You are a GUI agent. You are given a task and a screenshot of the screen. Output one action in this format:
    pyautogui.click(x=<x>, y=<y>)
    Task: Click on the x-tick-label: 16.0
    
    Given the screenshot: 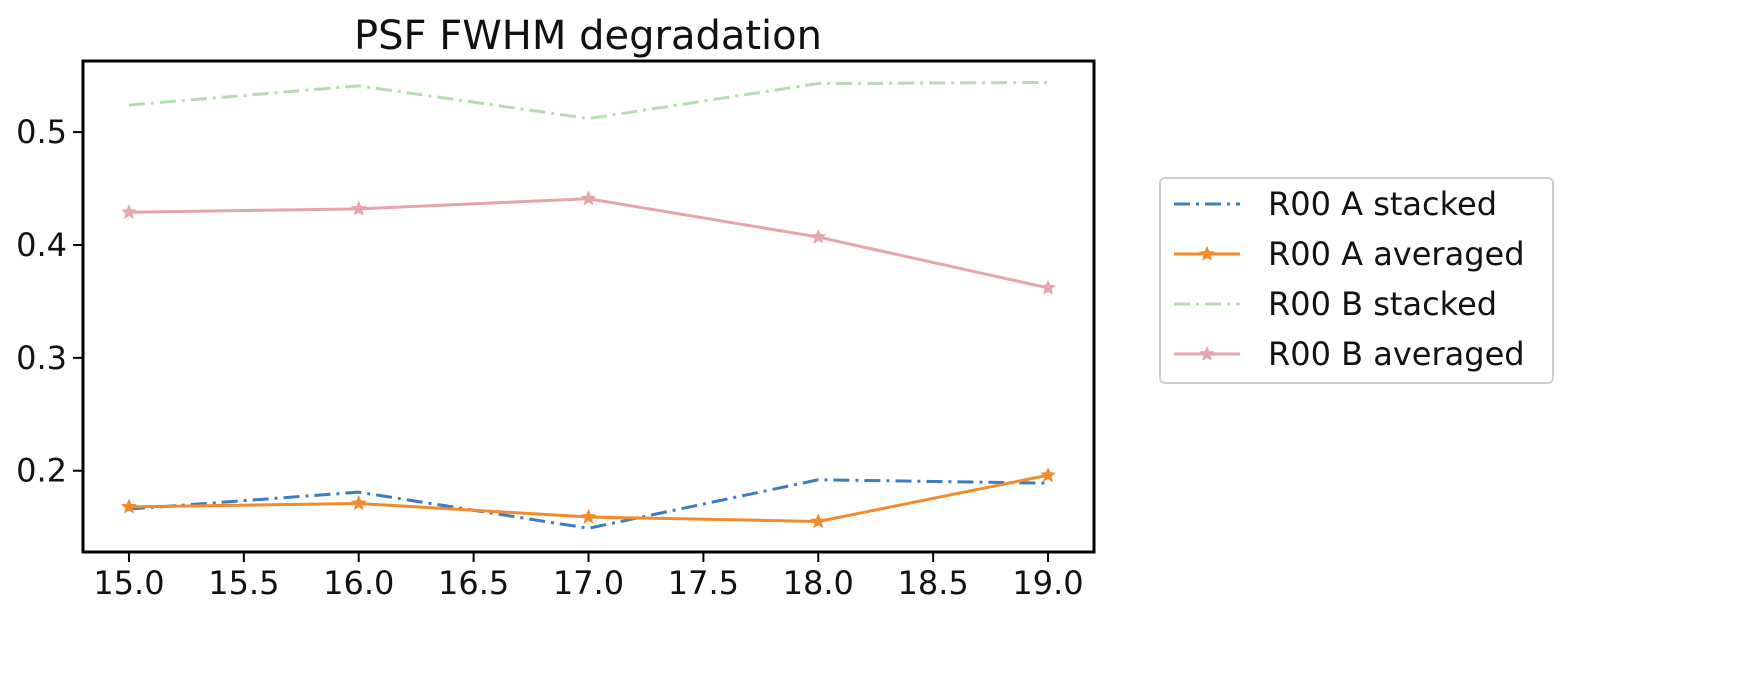 What is the action you would take?
    pyautogui.click(x=358, y=583)
    